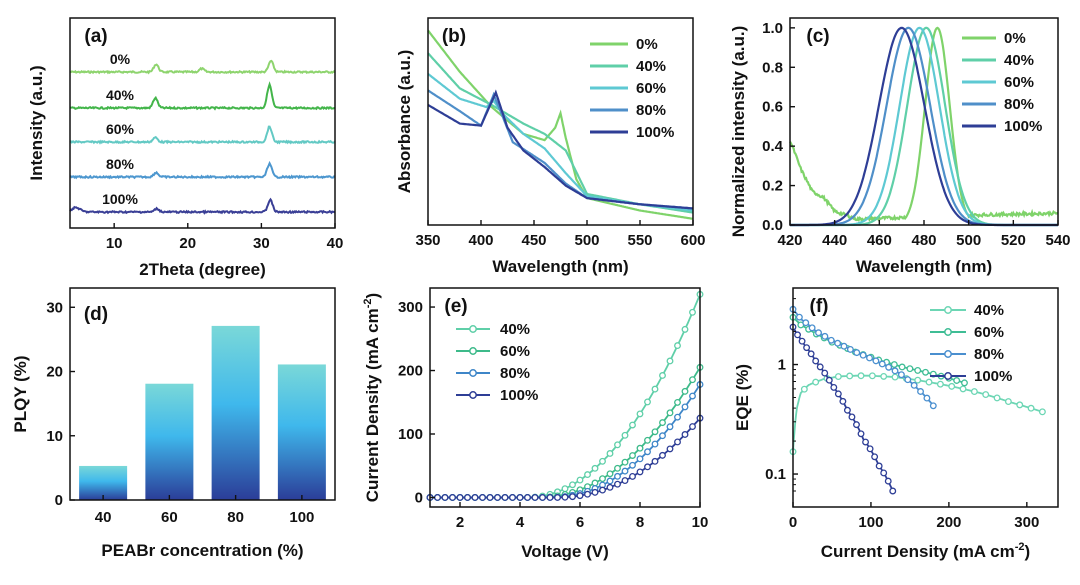  Describe the element at coordinates (372, 397) in the screenshot. I see `y-axis-label: Current Density (mA cm-2)` at that location.